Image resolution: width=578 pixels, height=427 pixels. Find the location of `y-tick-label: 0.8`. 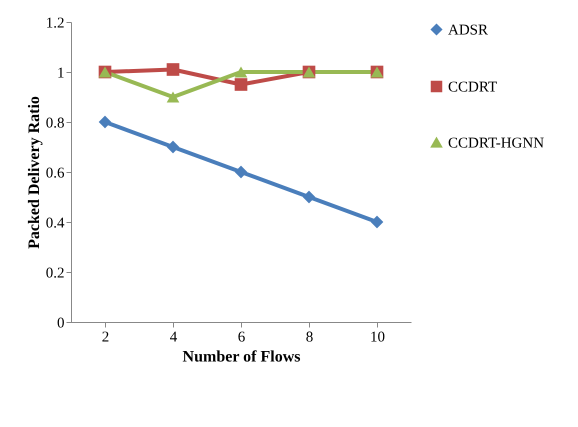

y-tick-label: 0.8 is located at coordinates (55, 124).